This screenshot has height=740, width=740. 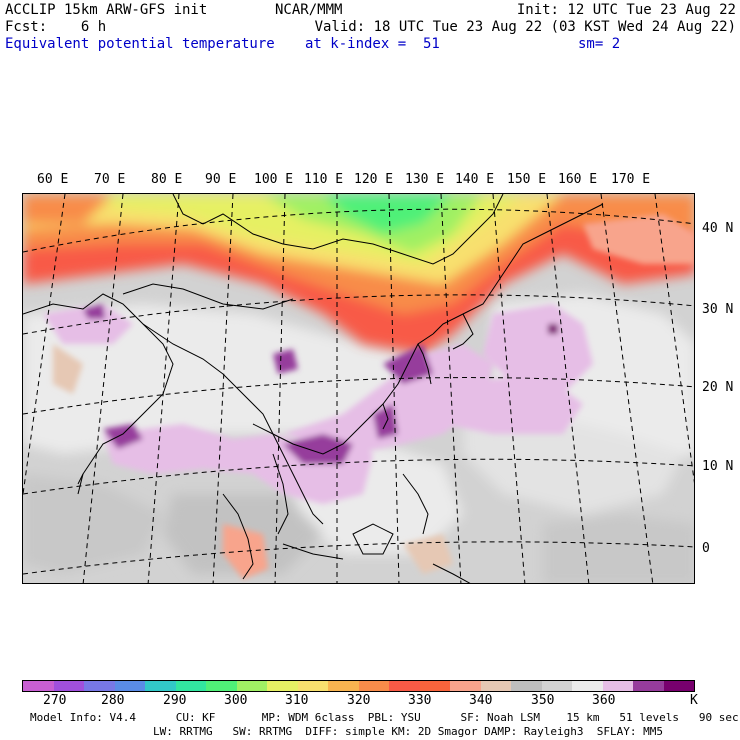 What do you see at coordinates (578, 179) in the screenshot?
I see `lon-label: 160 E` at bounding box center [578, 179].